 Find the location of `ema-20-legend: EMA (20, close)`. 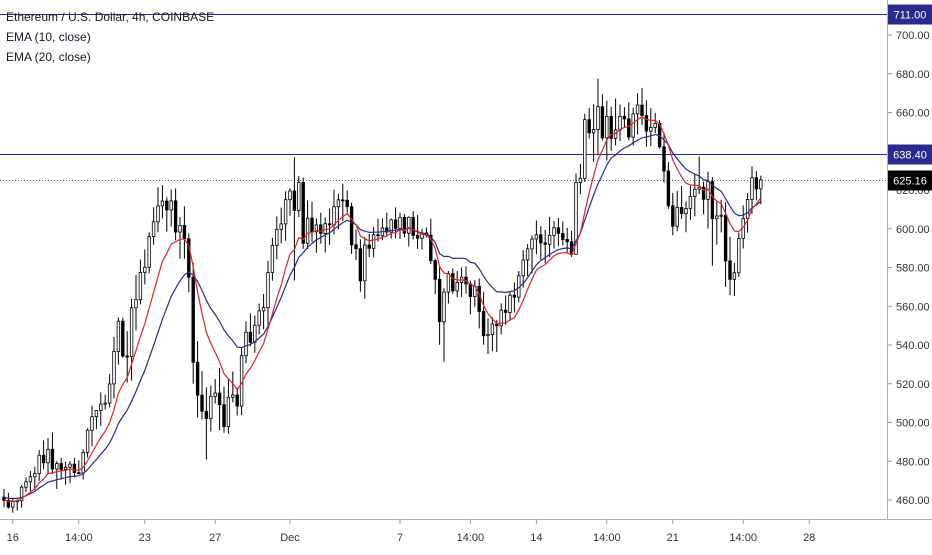

ema-20-legend: EMA (20, close) is located at coordinates (48, 57).